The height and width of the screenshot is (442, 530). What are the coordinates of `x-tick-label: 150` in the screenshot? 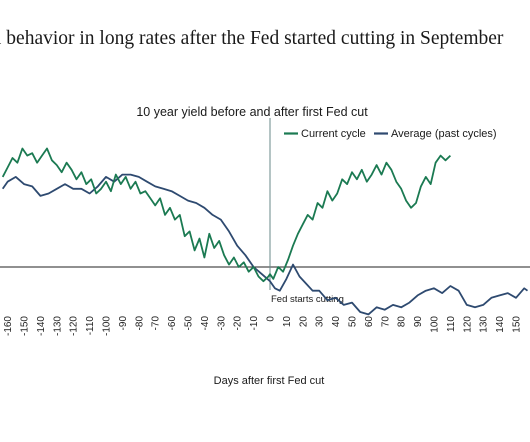 It's located at (517, 324).